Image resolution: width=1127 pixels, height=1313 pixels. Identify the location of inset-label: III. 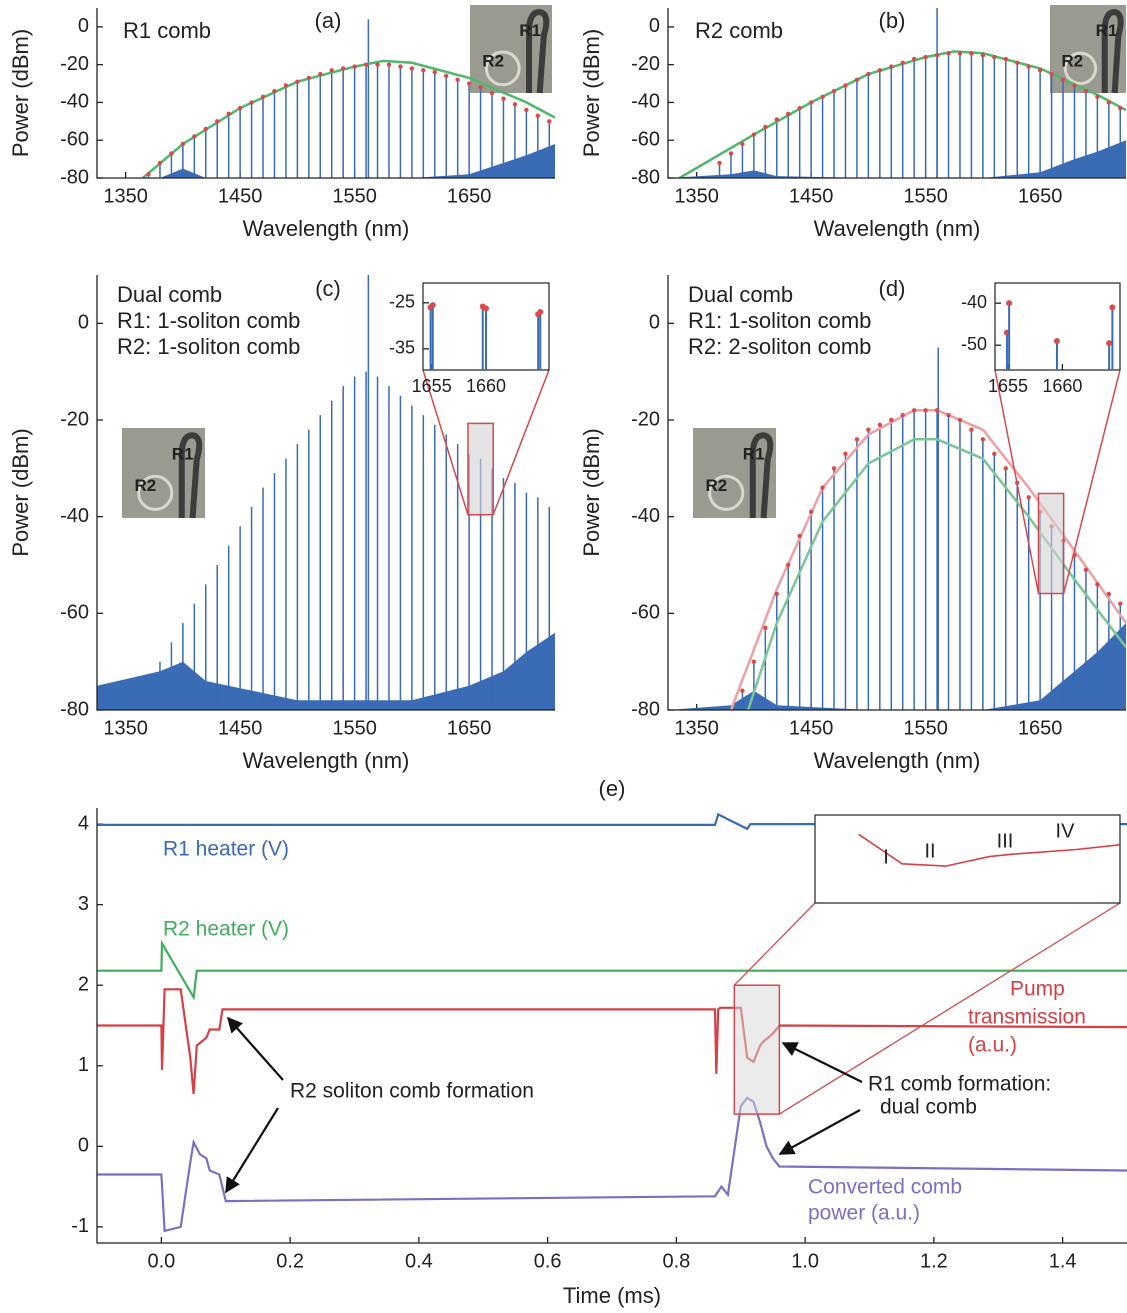
(1005, 841).